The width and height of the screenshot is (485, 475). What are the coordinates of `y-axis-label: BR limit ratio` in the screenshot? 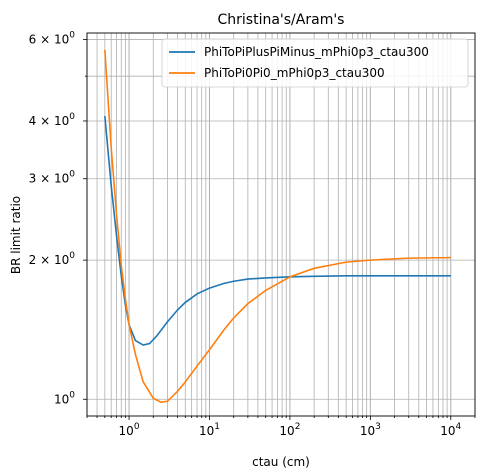 It's located at (16, 235).